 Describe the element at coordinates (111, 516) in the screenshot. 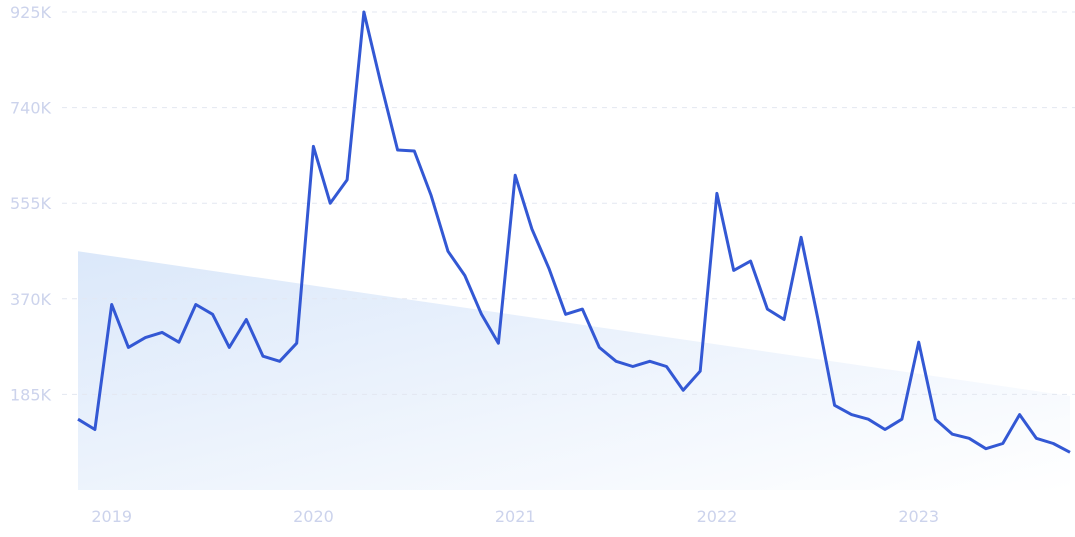

I see `x-tick-label: 2019` at that location.